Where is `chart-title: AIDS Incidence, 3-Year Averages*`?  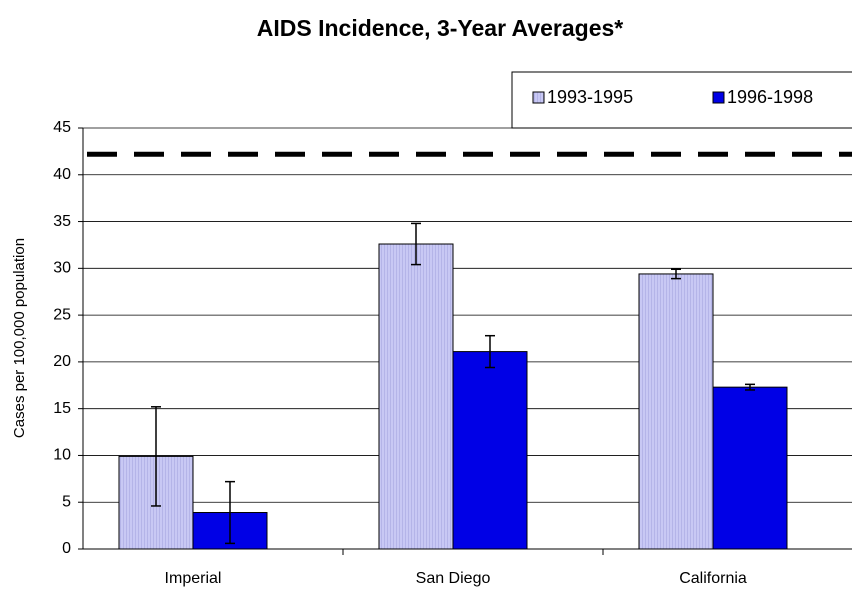 chart-title: AIDS Incidence, 3-Year Averages* is located at coordinates (440, 28).